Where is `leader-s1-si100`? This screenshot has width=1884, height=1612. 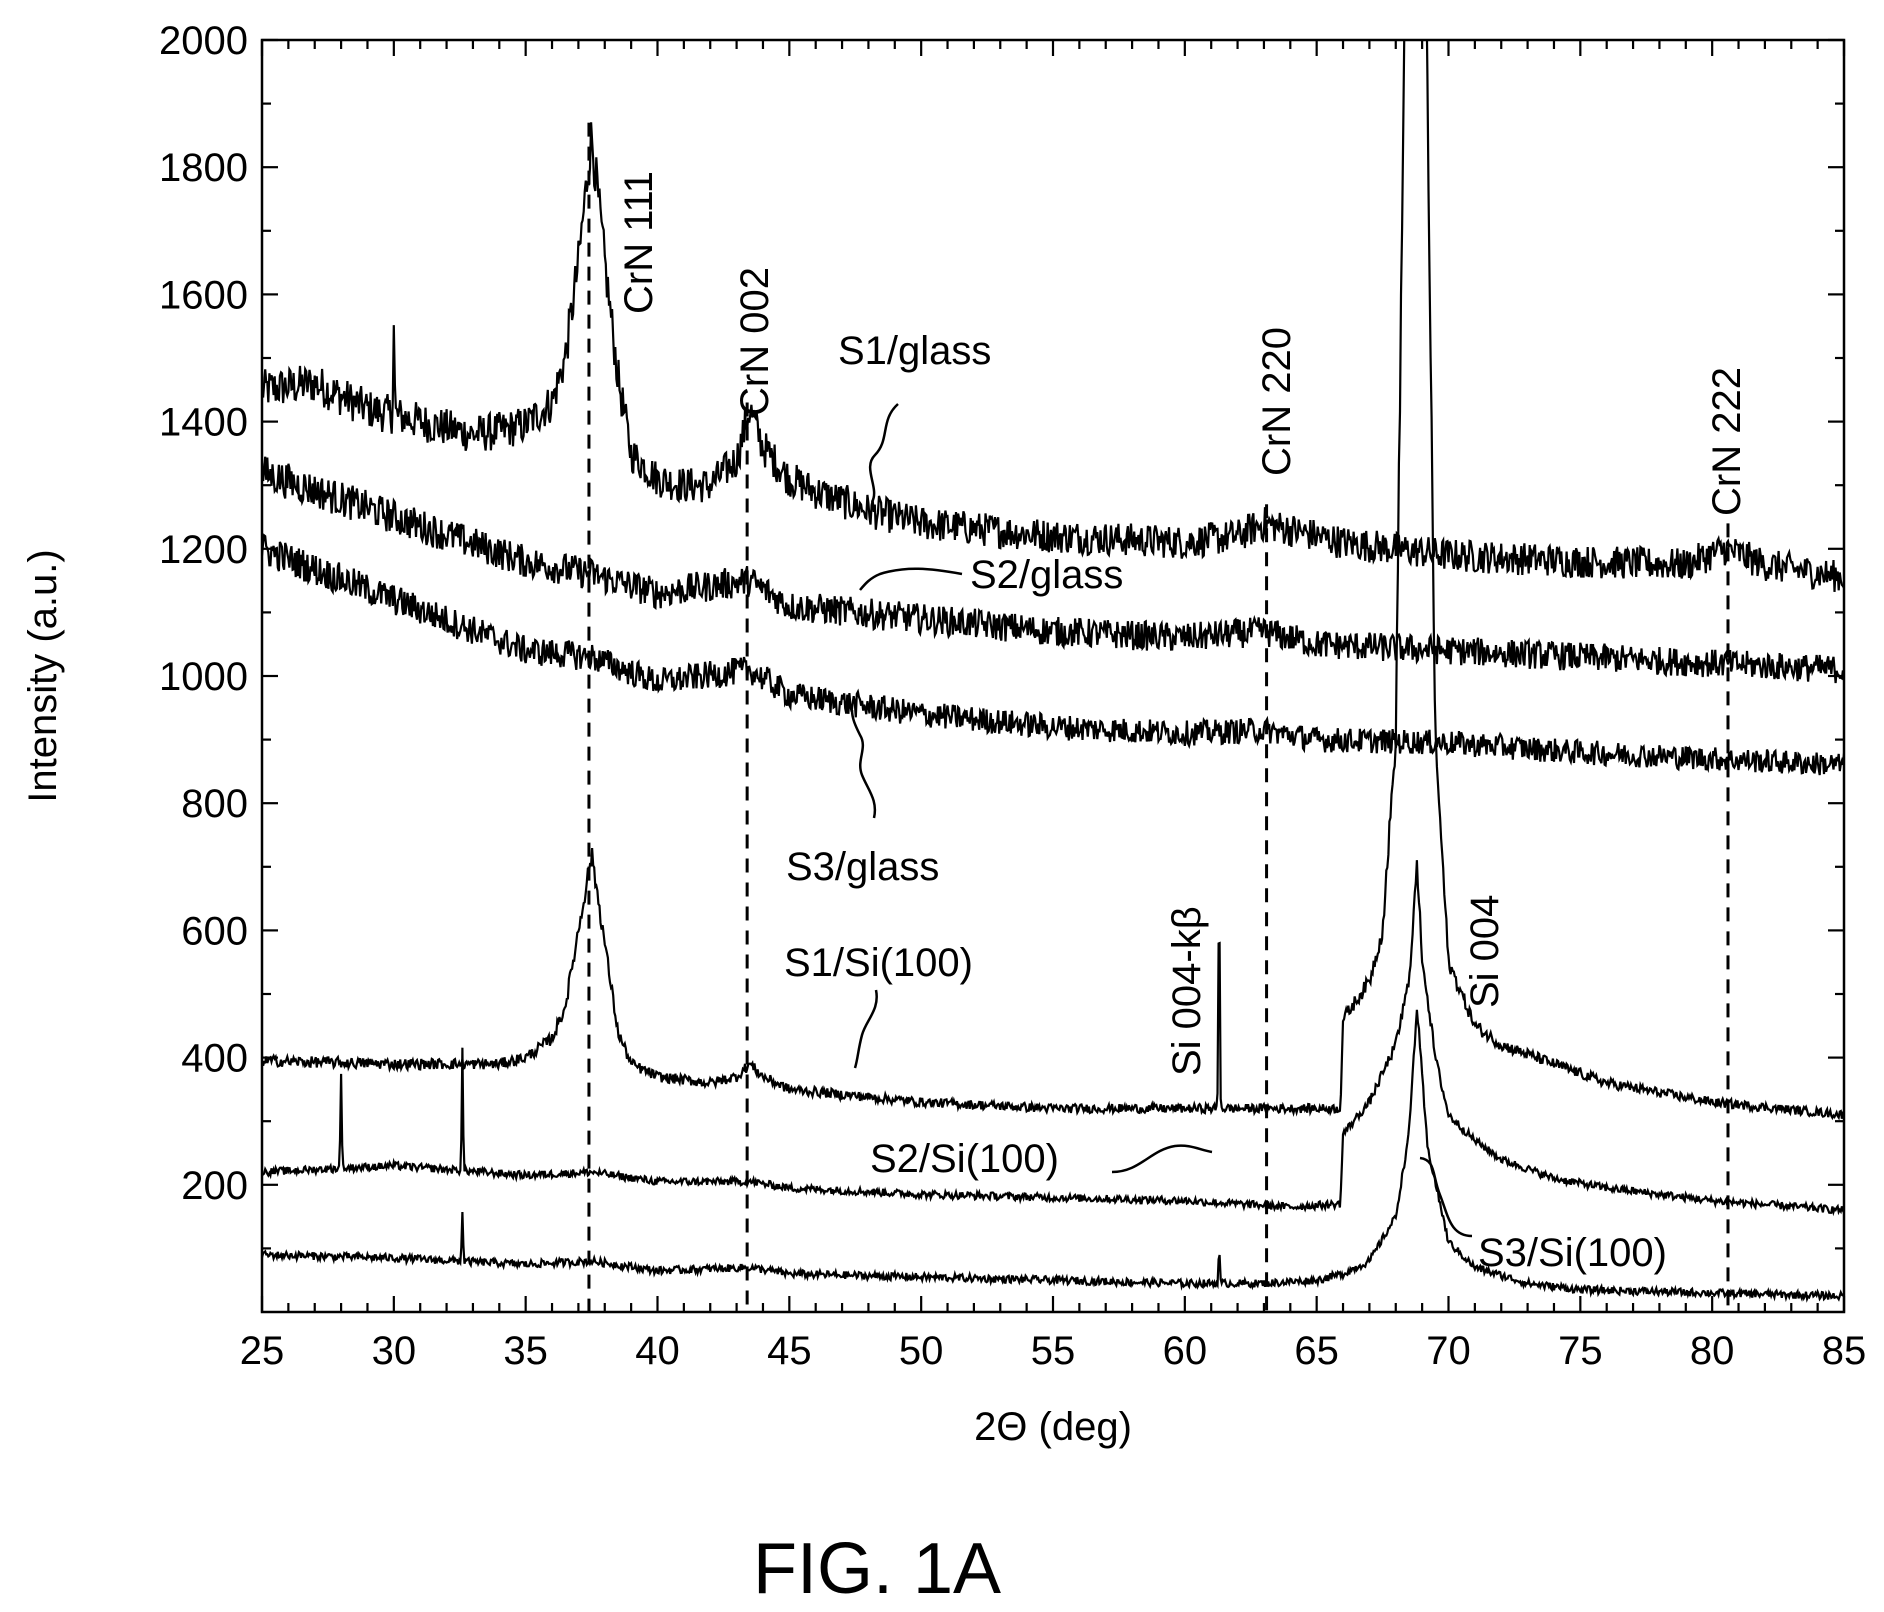
leader-s1-si100 is located at coordinates (865, 1029).